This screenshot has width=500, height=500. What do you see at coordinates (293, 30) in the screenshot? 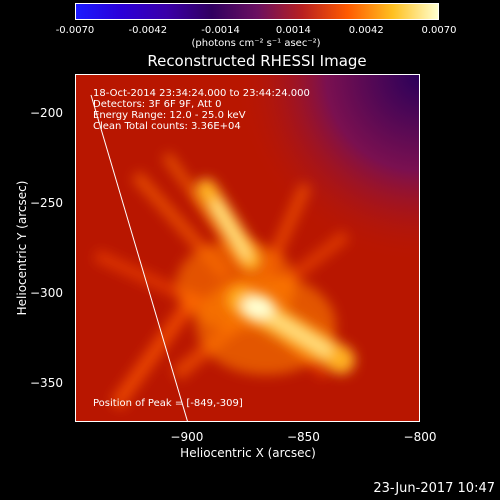
I see `colorbar-tick-label: 0.0014` at bounding box center [293, 30].